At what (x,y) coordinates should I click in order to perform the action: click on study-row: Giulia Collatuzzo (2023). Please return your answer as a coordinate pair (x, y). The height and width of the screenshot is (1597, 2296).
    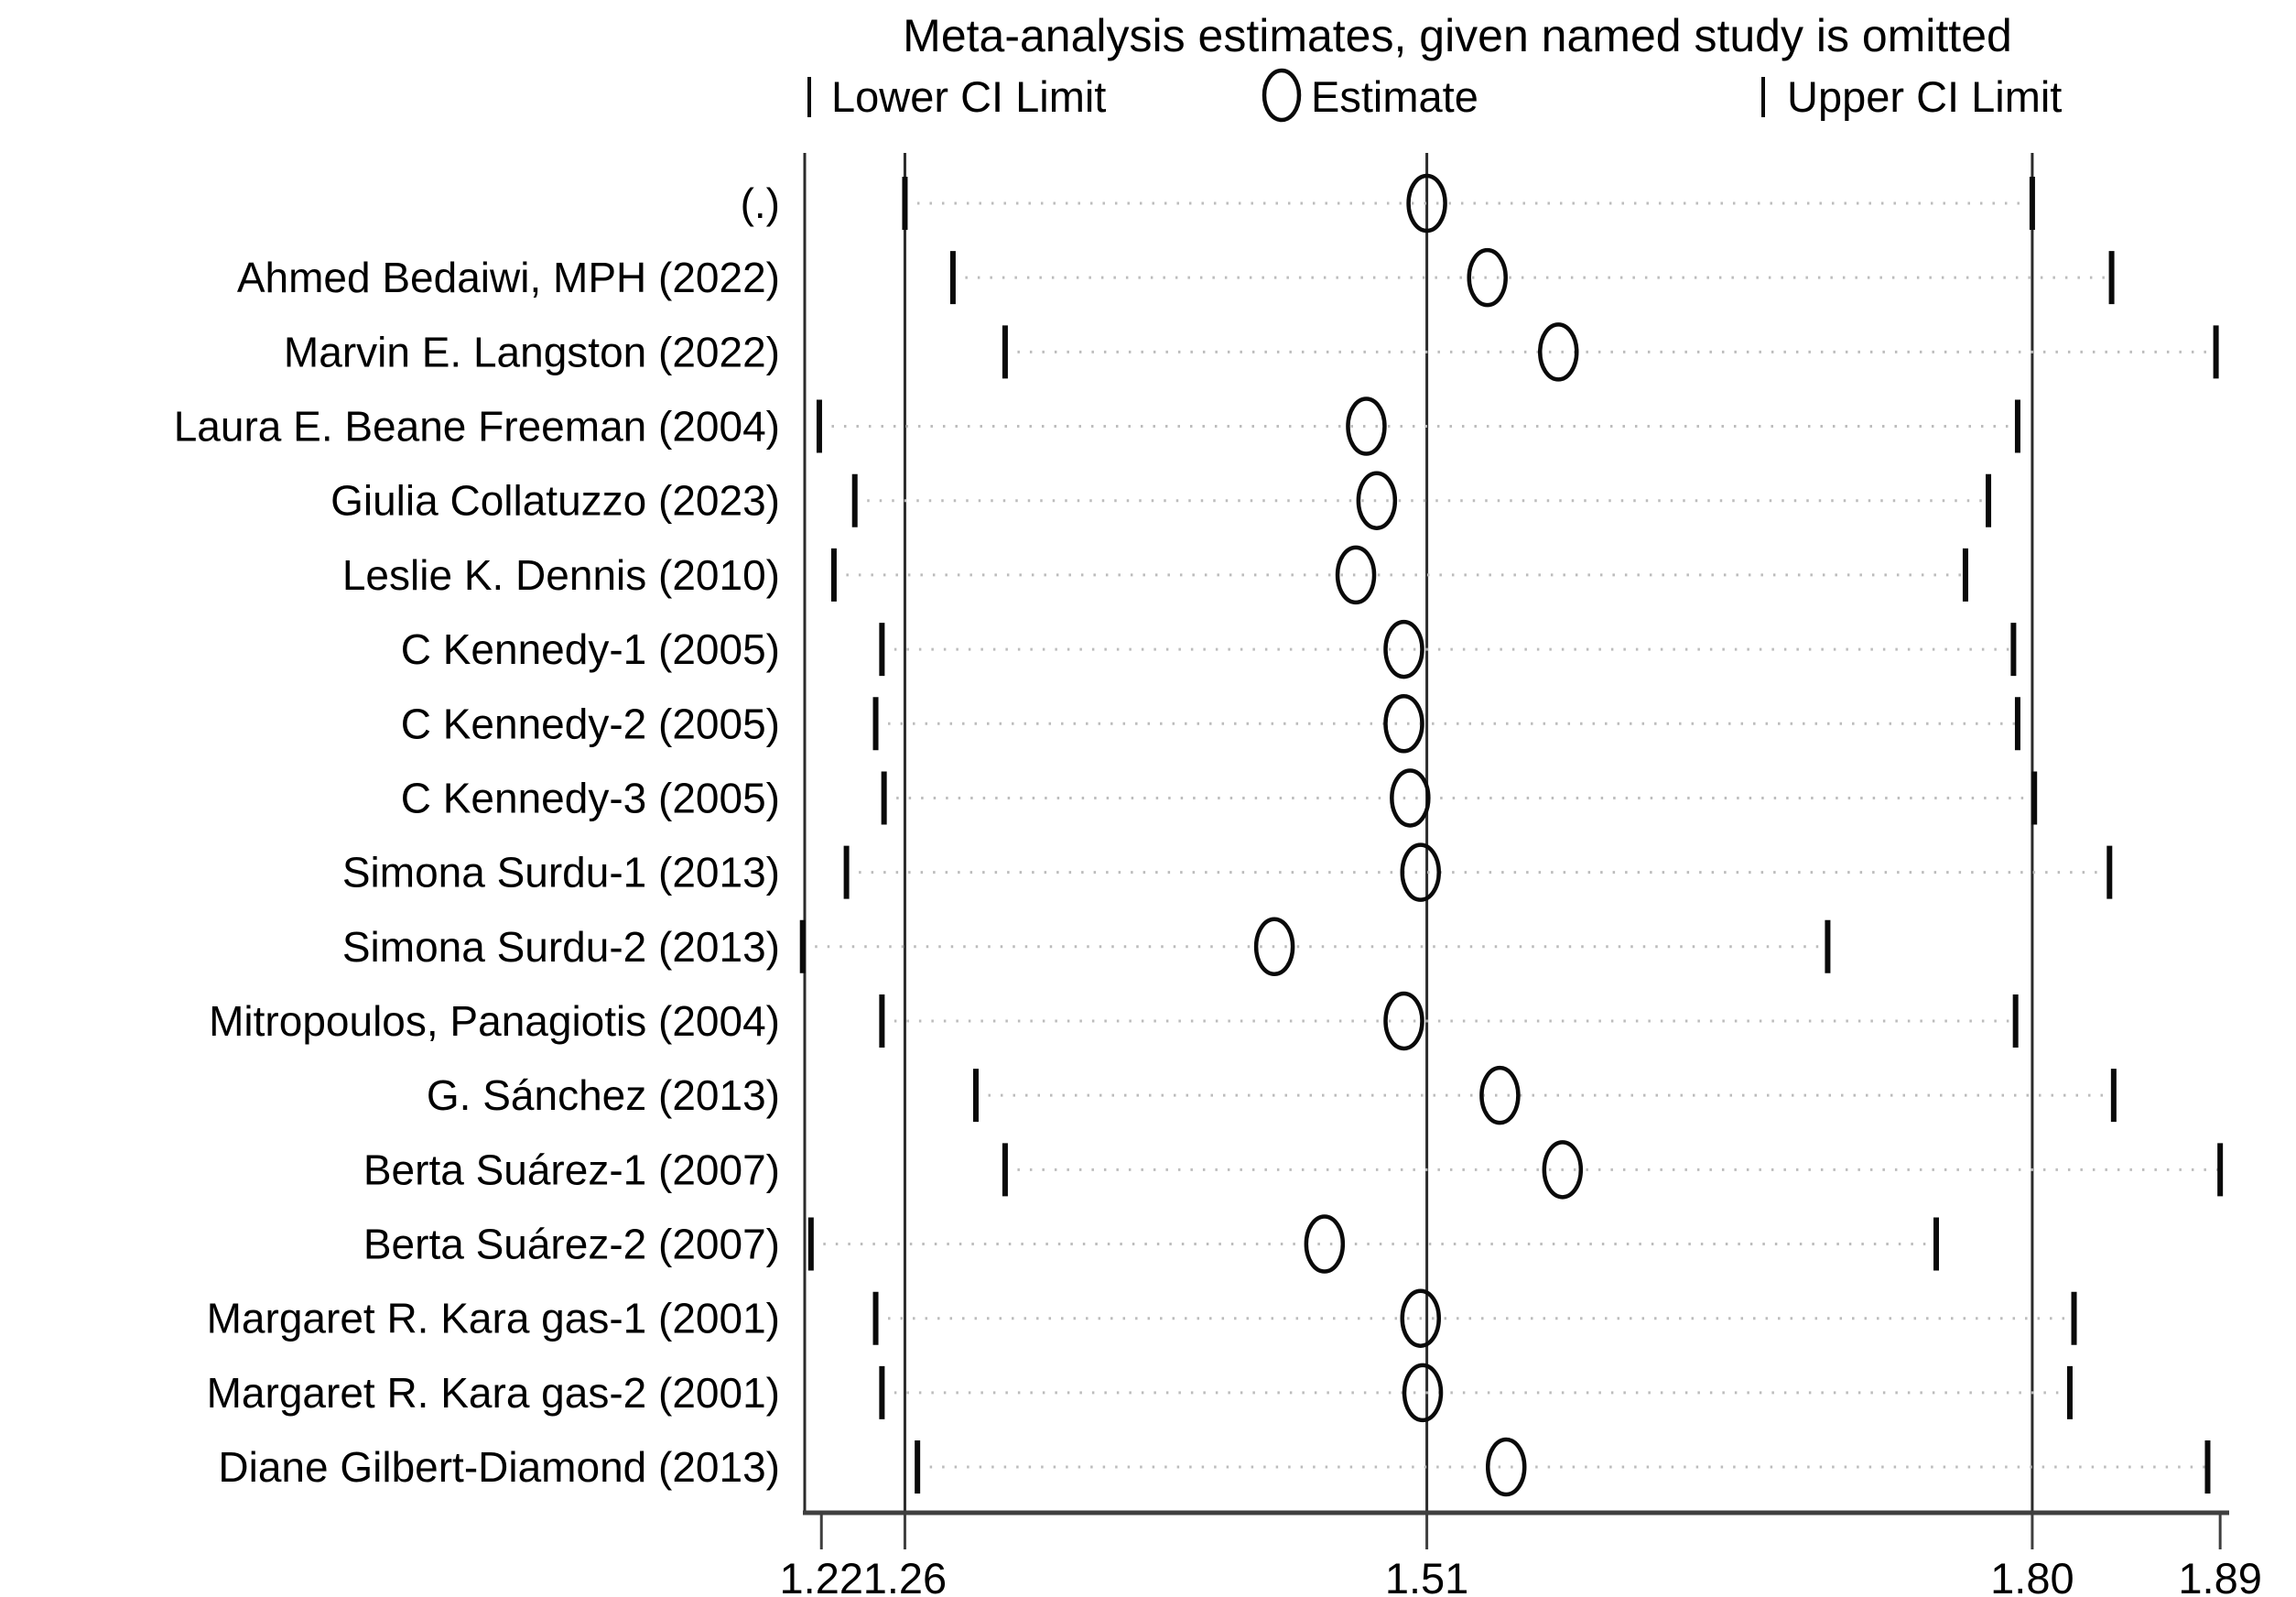
    Looking at the image, I should click on (1161, 500).